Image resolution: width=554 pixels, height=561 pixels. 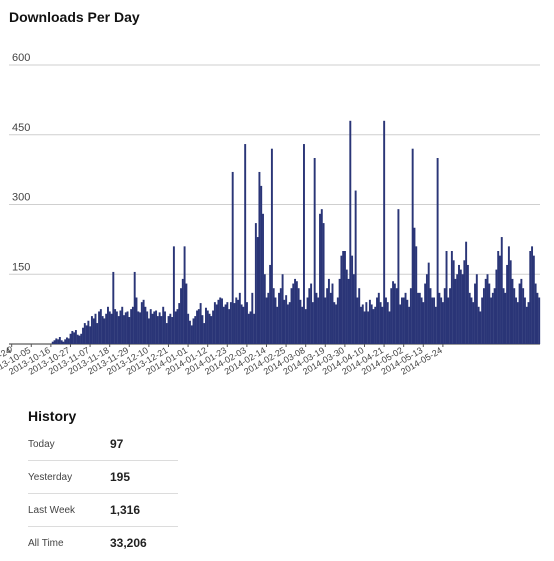 I want to click on y-axis-ticks: 150 300 450 600, so click(x=21, y=162).